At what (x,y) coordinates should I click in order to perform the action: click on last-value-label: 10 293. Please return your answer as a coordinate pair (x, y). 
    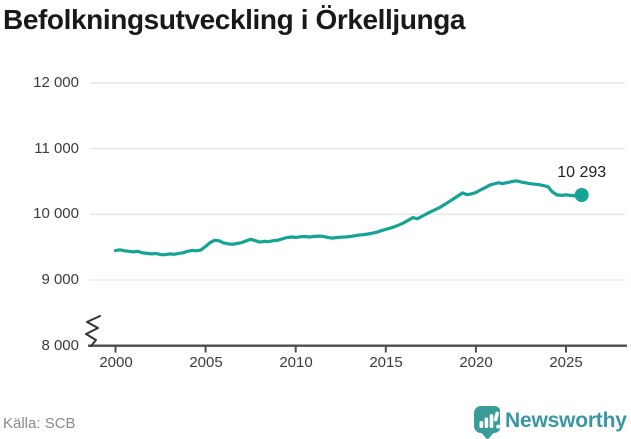
    Looking at the image, I should click on (582, 173).